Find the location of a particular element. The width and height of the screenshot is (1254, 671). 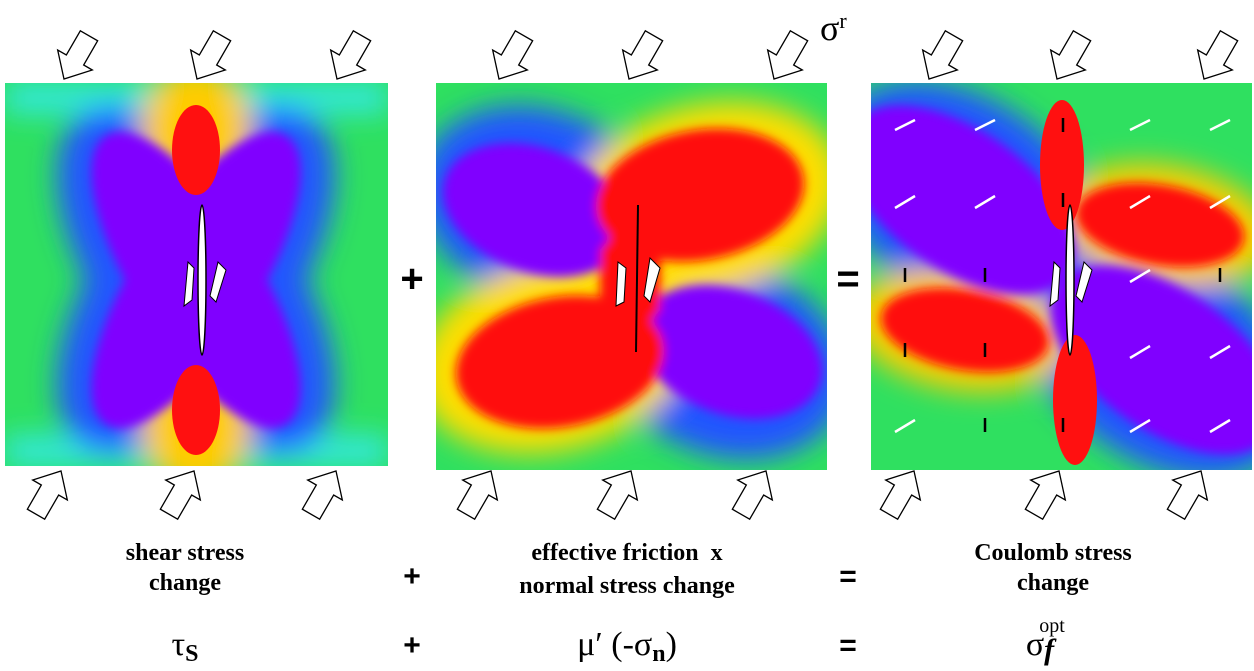

sigma-r-label: σr is located at coordinates (833, 28).